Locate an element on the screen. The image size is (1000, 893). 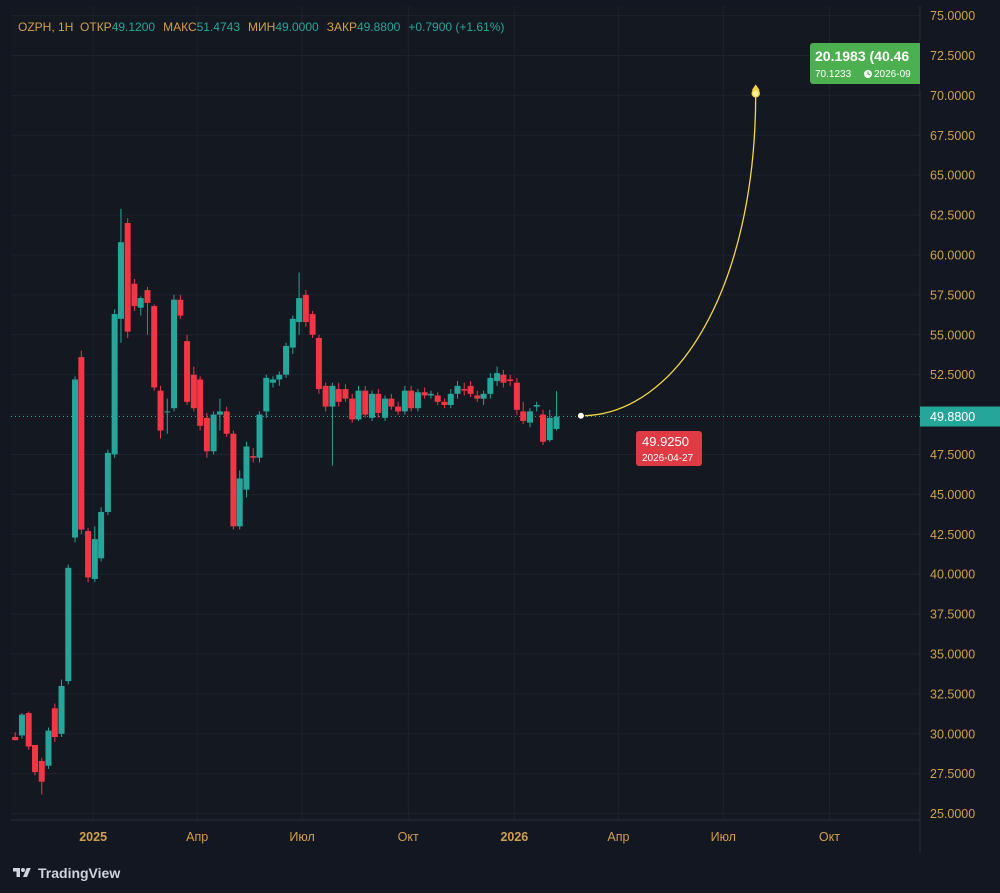
tradingview-branding: TradingView is located at coordinates (66, 873).